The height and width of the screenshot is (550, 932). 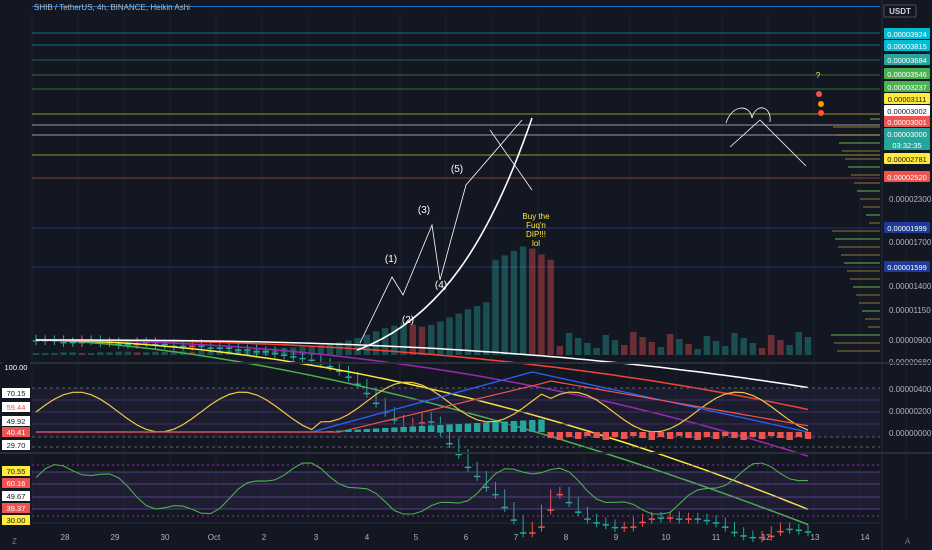 I want to click on timezone-glyph: Z, so click(x=14, y=541).